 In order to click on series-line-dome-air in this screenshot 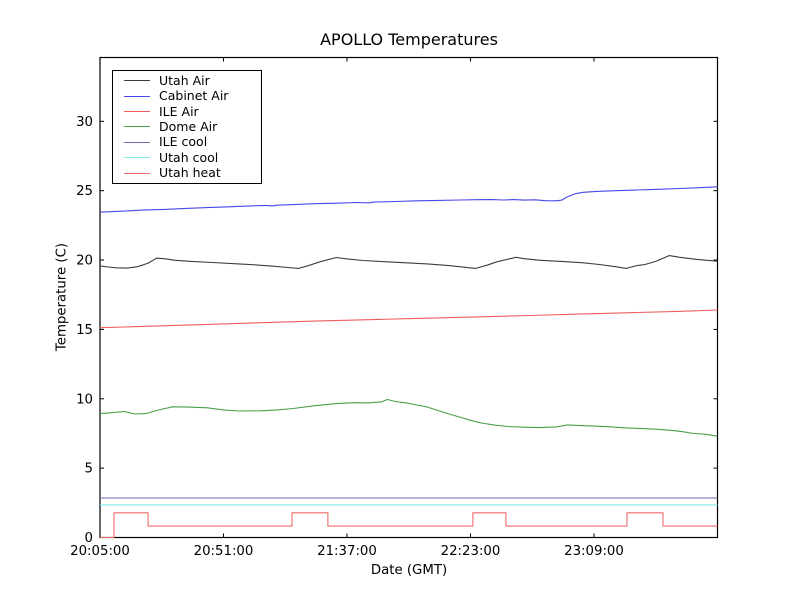, I will do `click(408, 417)`.